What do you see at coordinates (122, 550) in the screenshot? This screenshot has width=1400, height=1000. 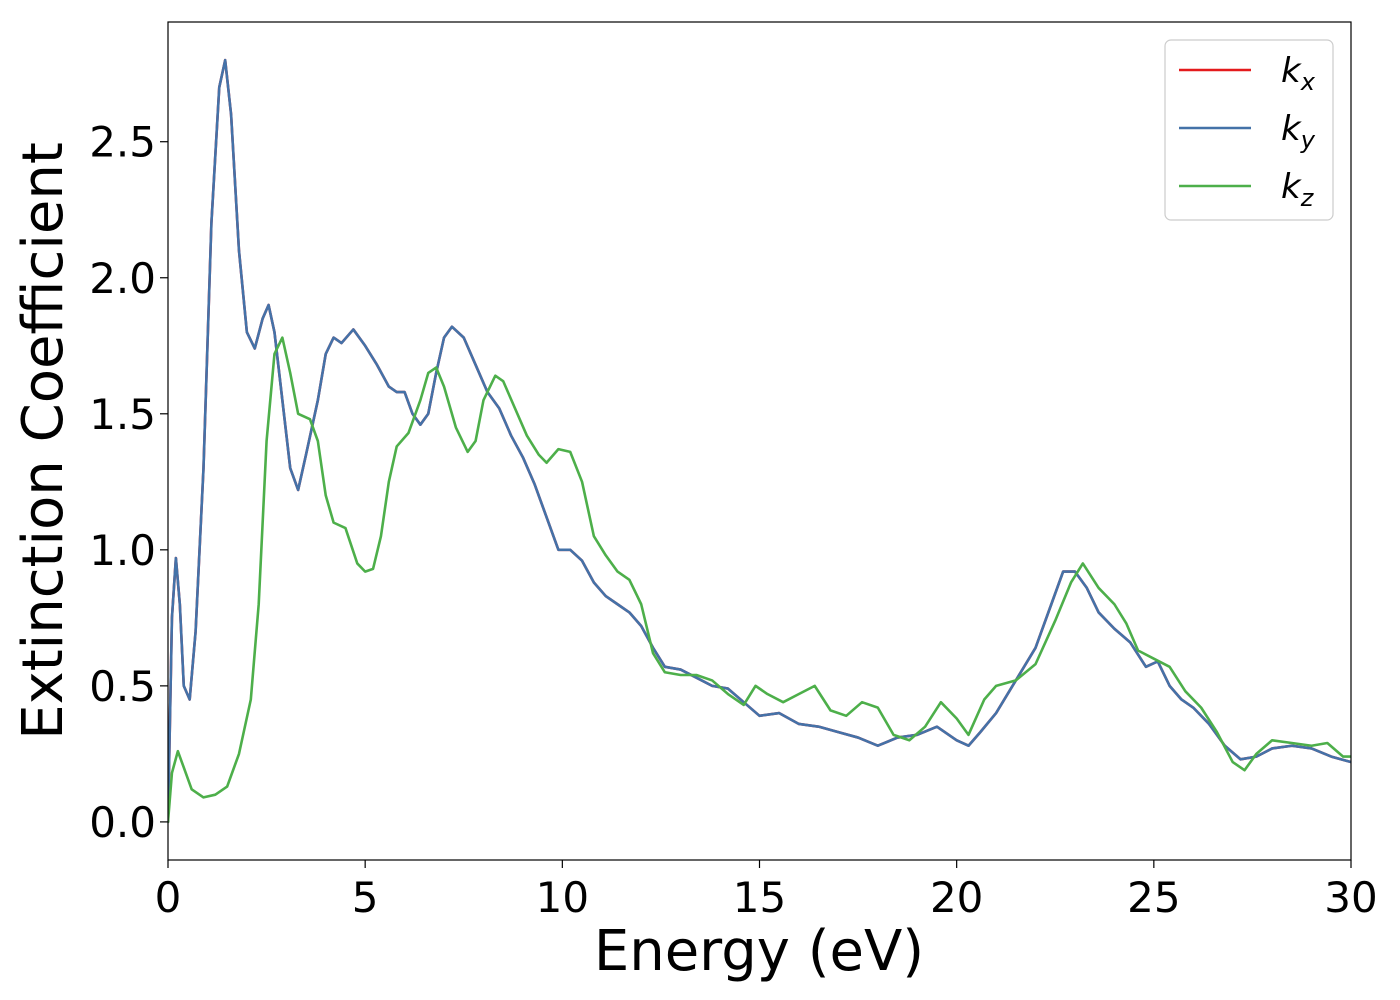 I see `y-tick-label: 1.0` at bounding box center [122, 550].